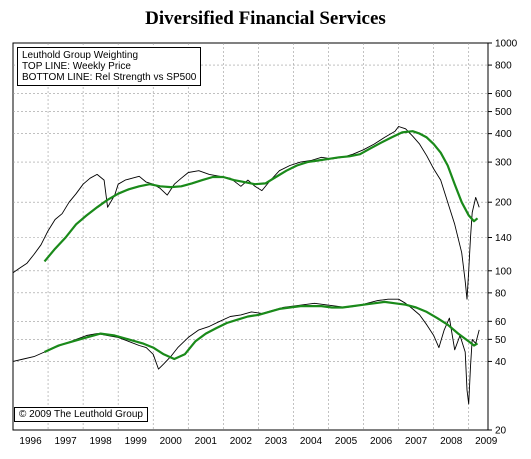 This screenshot has width=531, height=459. Describe the element at coordinates (311, 441) in the screenshot. I see `x-tick-label-2004: 2004` at that location.